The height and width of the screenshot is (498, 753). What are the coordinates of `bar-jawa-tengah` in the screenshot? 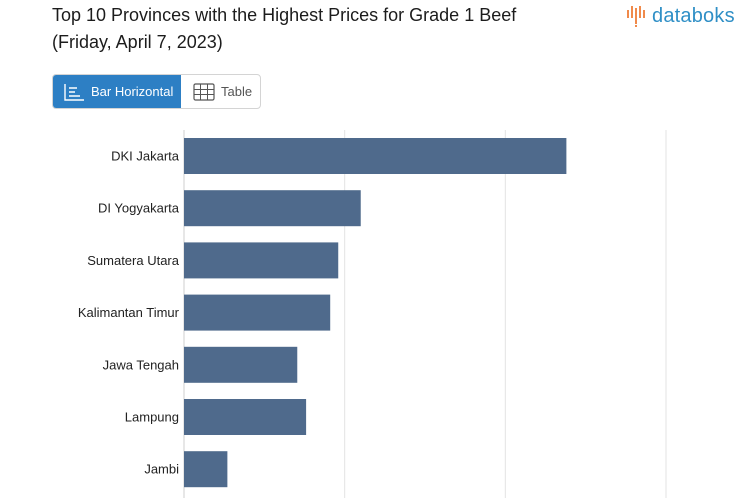 It's located at (241, 364).